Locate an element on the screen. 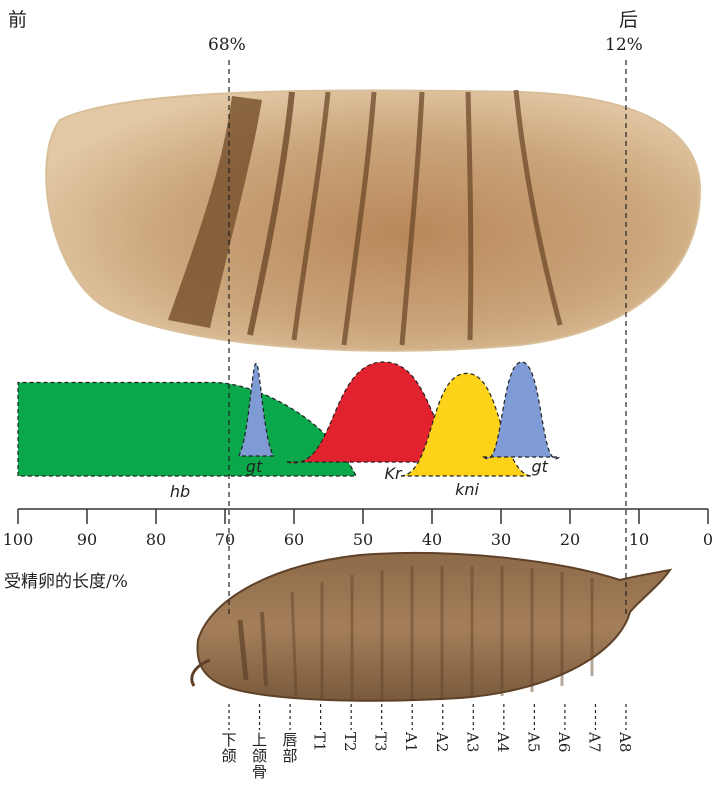  series-gt-spike is located at coordinates (256, 409).